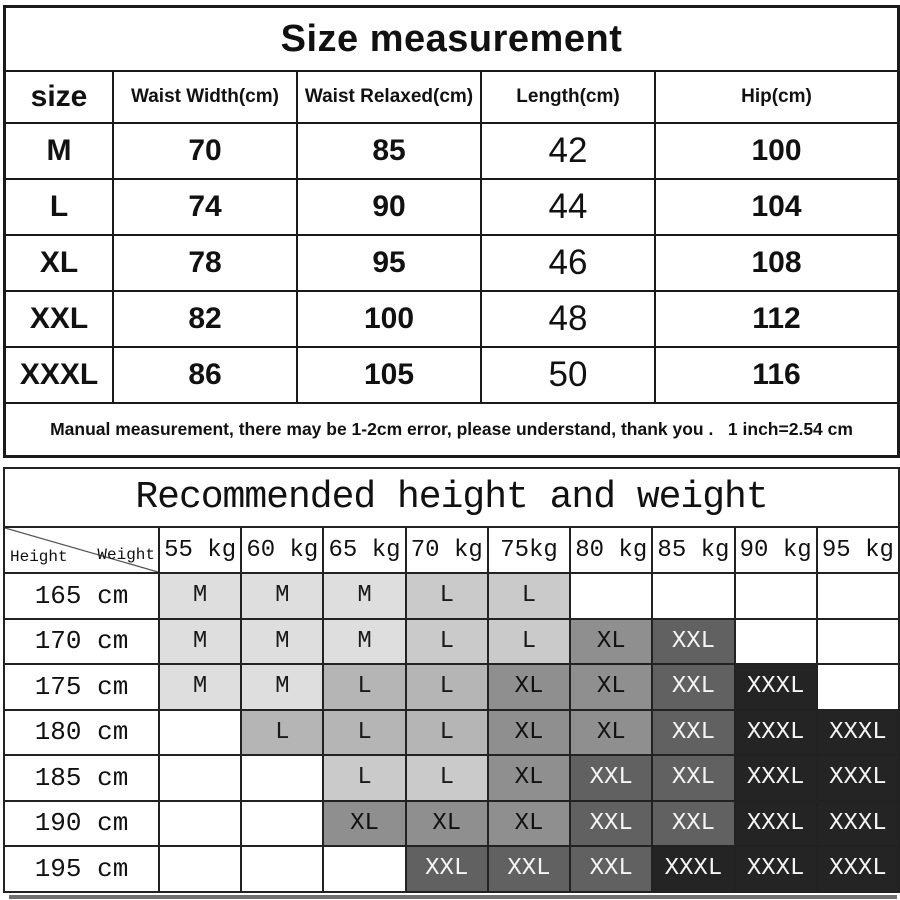 This screenshot has height=900, width=900. Describe the element at coordinates (775, 151) in the screenshot. I see `hip-value: 100` at that location.